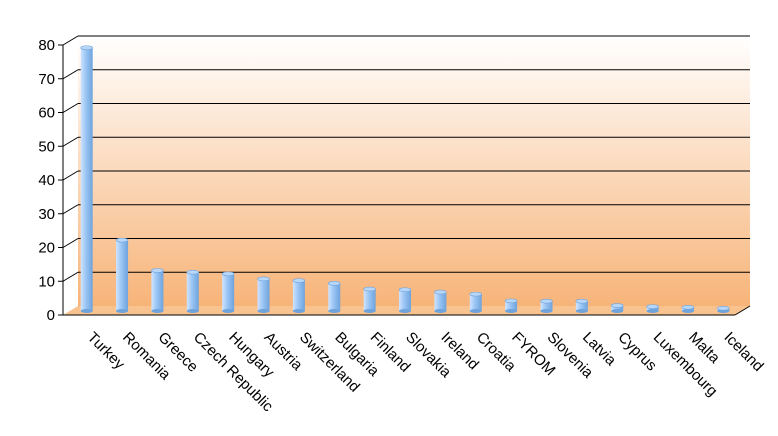  Describe the element at coordinates (46, 180) in the screenshot. I see `y-tick-label: 40` at that location.